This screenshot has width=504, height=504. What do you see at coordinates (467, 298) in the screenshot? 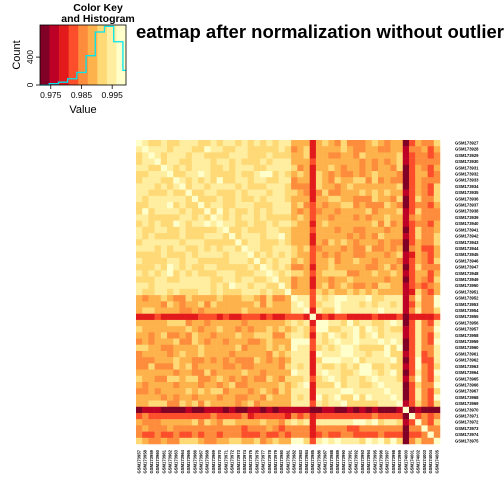
I see `row-label: GSM173952` at bounding box center [467, 298].